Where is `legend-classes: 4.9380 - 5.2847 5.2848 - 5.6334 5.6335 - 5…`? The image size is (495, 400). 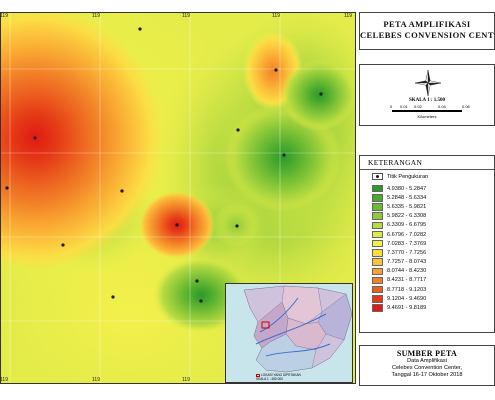 legend-classes: 4.9380 - 5.2847 5.2848 - 5.6334 5.6335 - 5… is located at coordinates (399, 248).